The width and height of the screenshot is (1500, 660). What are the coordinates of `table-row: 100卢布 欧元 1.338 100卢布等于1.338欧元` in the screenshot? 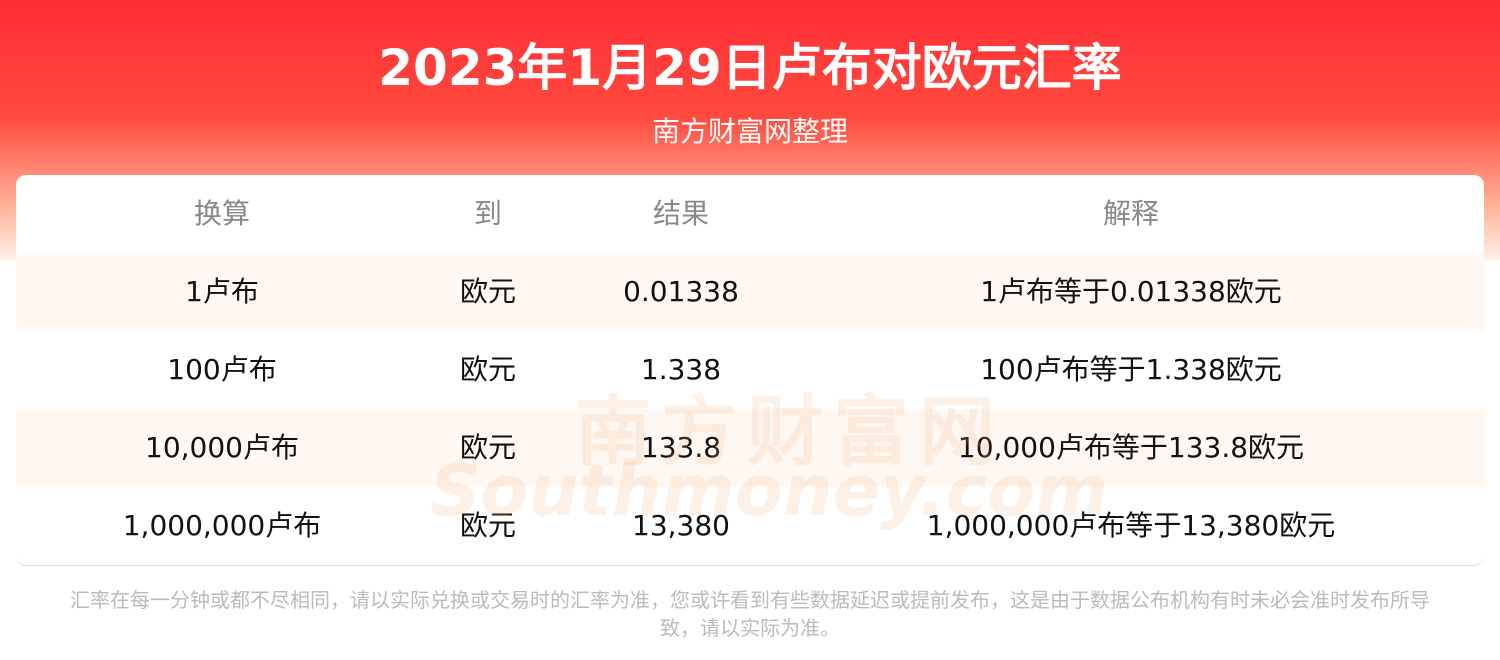 It's located at (750, 370).